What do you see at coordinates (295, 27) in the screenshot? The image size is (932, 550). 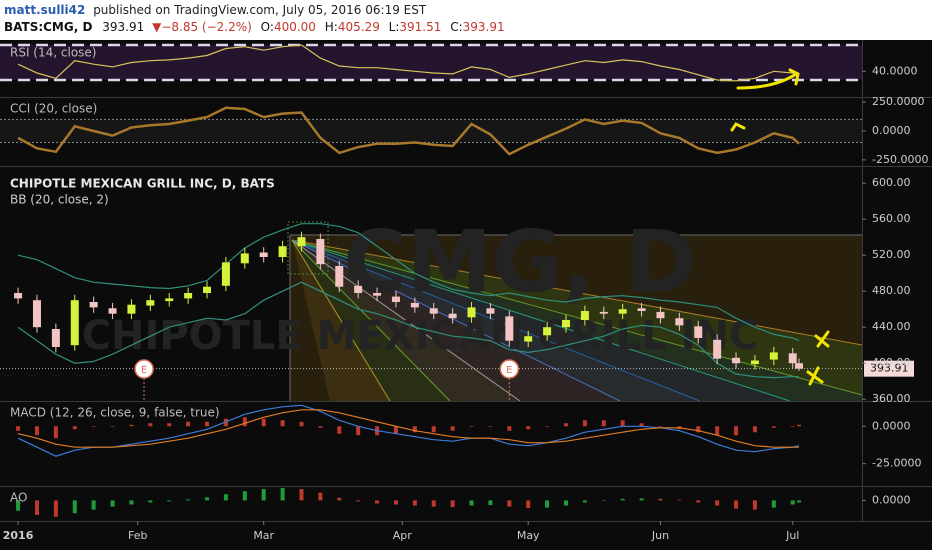 I see `ohlc-value: 400.00` at bounding box center [295, 27].